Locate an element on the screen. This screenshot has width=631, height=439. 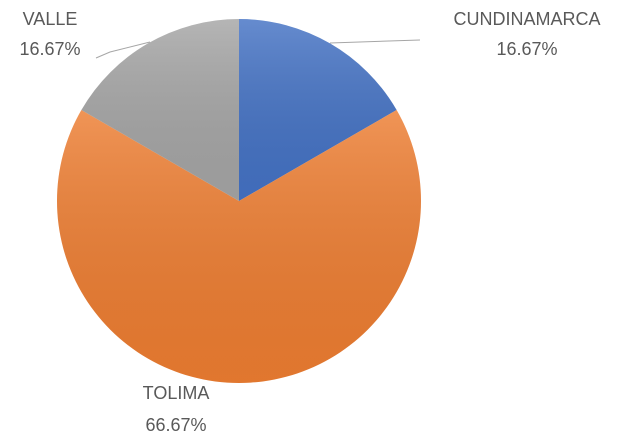
slice-label: VALLE is located at coordinates (50, 19).